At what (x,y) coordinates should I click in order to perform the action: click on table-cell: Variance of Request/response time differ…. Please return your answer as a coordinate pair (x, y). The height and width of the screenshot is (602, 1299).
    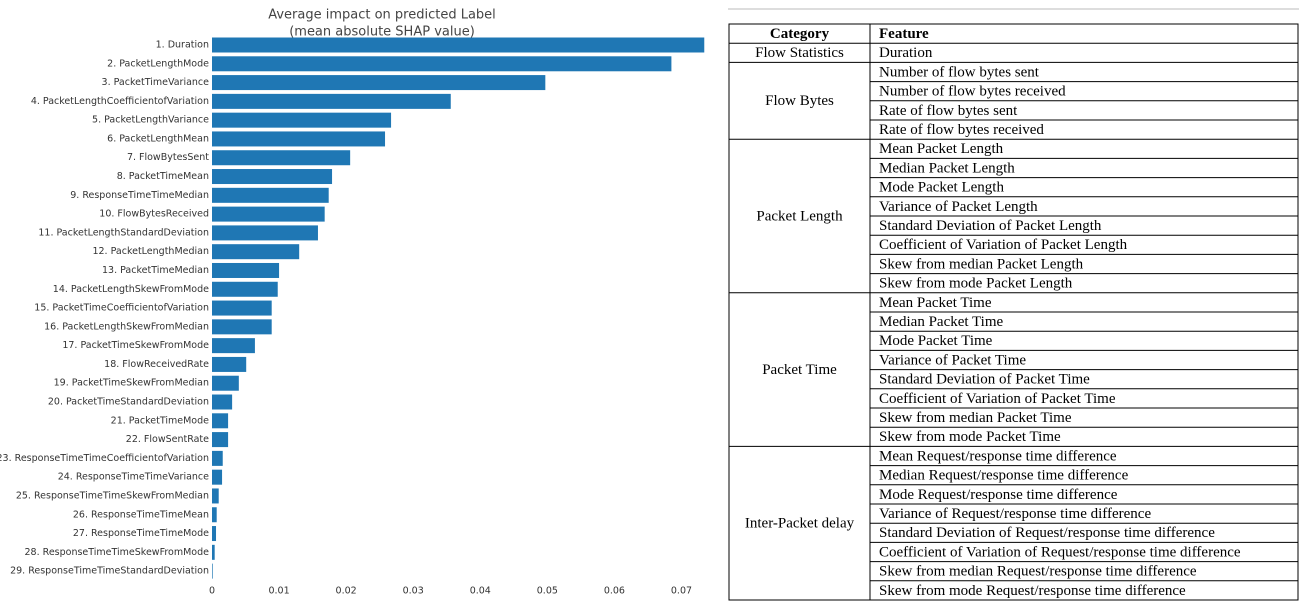
    Looking at the image, I should click on (1015, 514).